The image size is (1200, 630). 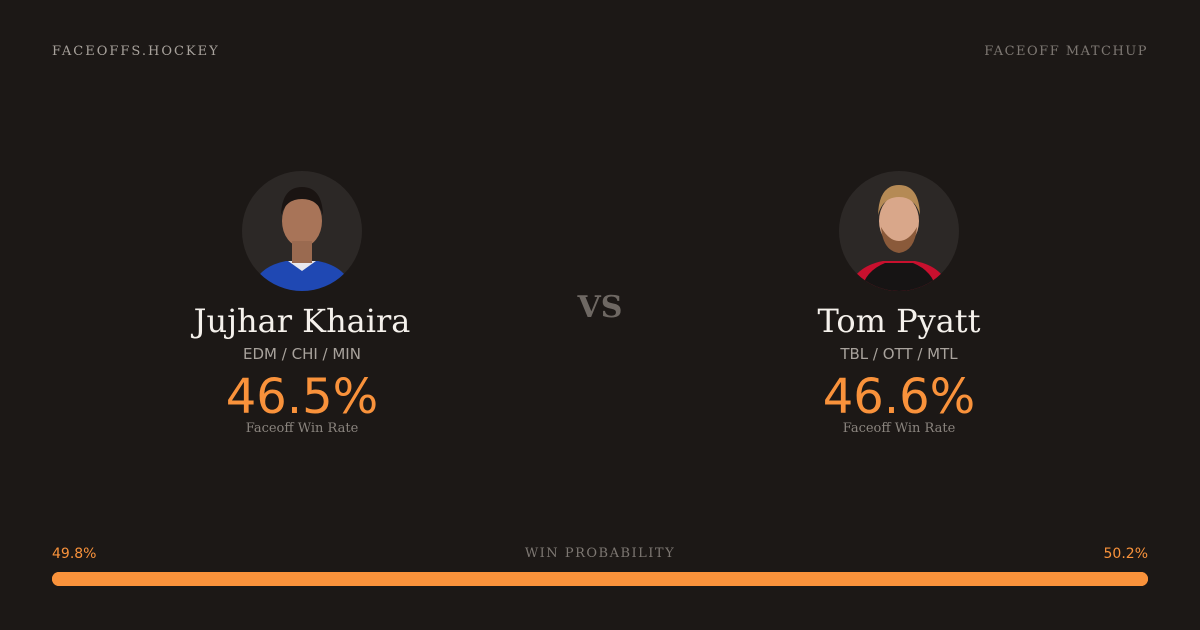 I want to click on win-probability-right: 50.2%, so click(x=1125, y=554).